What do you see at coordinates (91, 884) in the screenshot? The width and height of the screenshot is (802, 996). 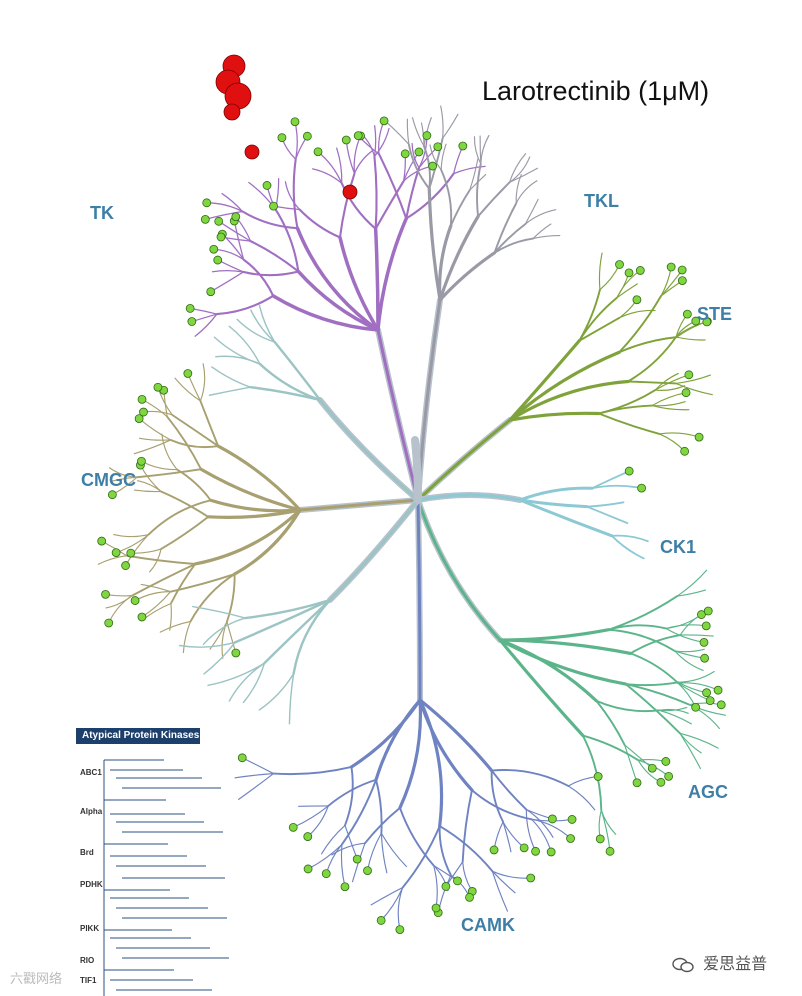 I see `atypical-item-pdhk: PDHK` at bounding box center [91, 884].